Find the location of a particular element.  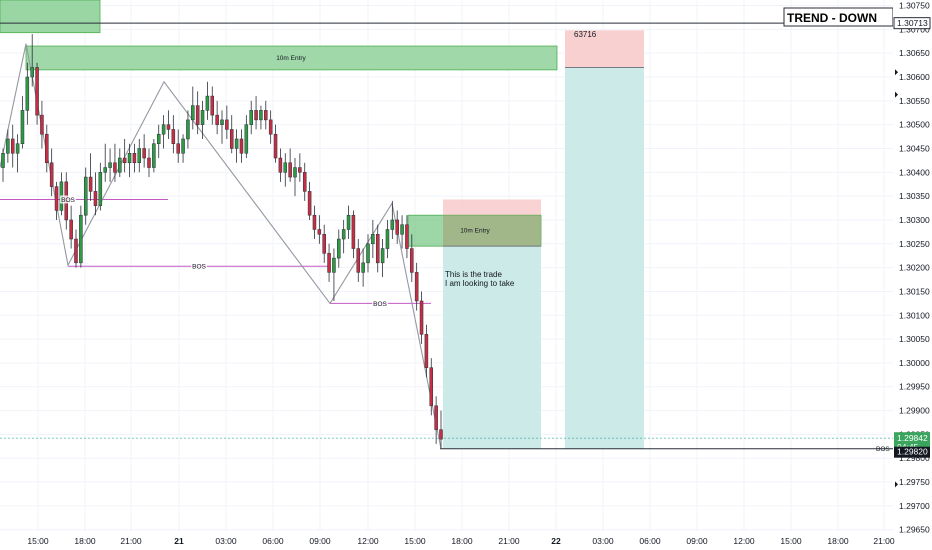

y-tick-label: 1.30750 is located at coordinates (914, 6).